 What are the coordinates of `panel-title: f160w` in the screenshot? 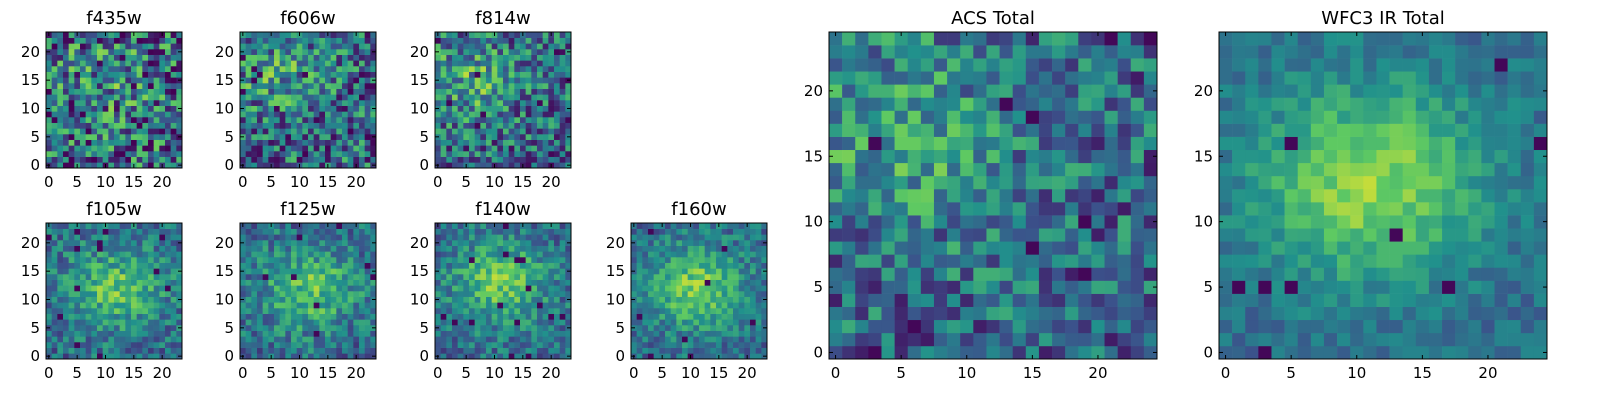 It's located at (698, 209).